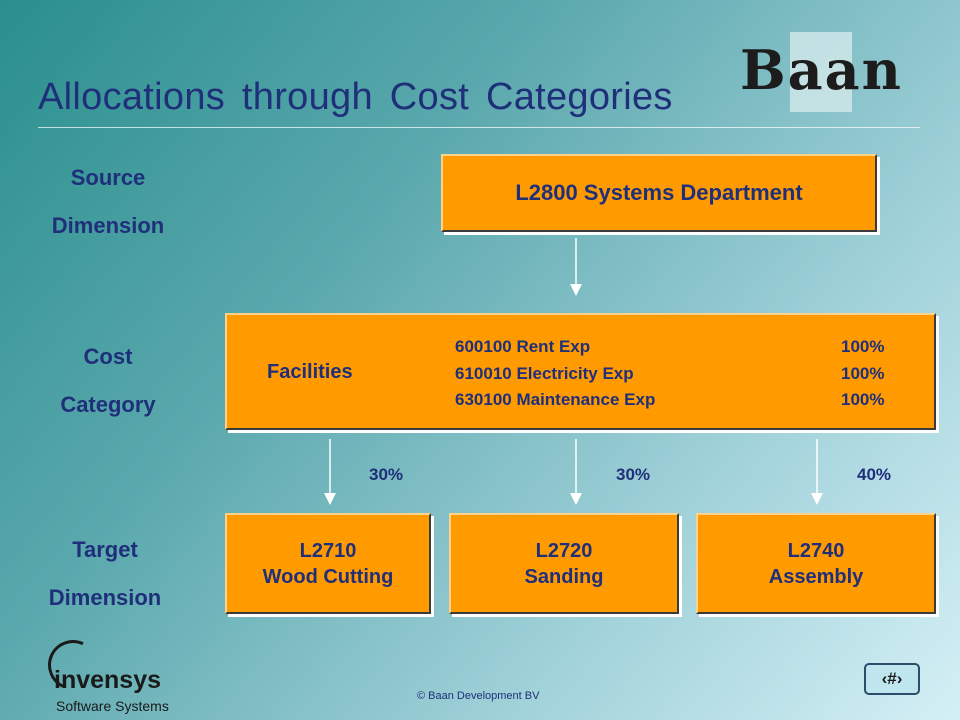 The image size is (960, 720). What do you see at coordinates (328, 550) in the screenshot?
I see `target-code: L2710` at bounding box center [328, 550].